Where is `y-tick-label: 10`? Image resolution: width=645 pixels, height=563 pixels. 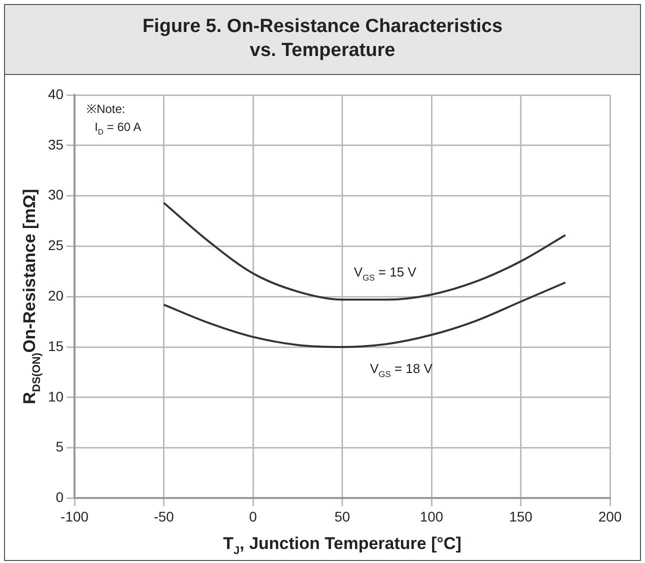 y-tick-label: 10 is located at coordinates (56, 396).